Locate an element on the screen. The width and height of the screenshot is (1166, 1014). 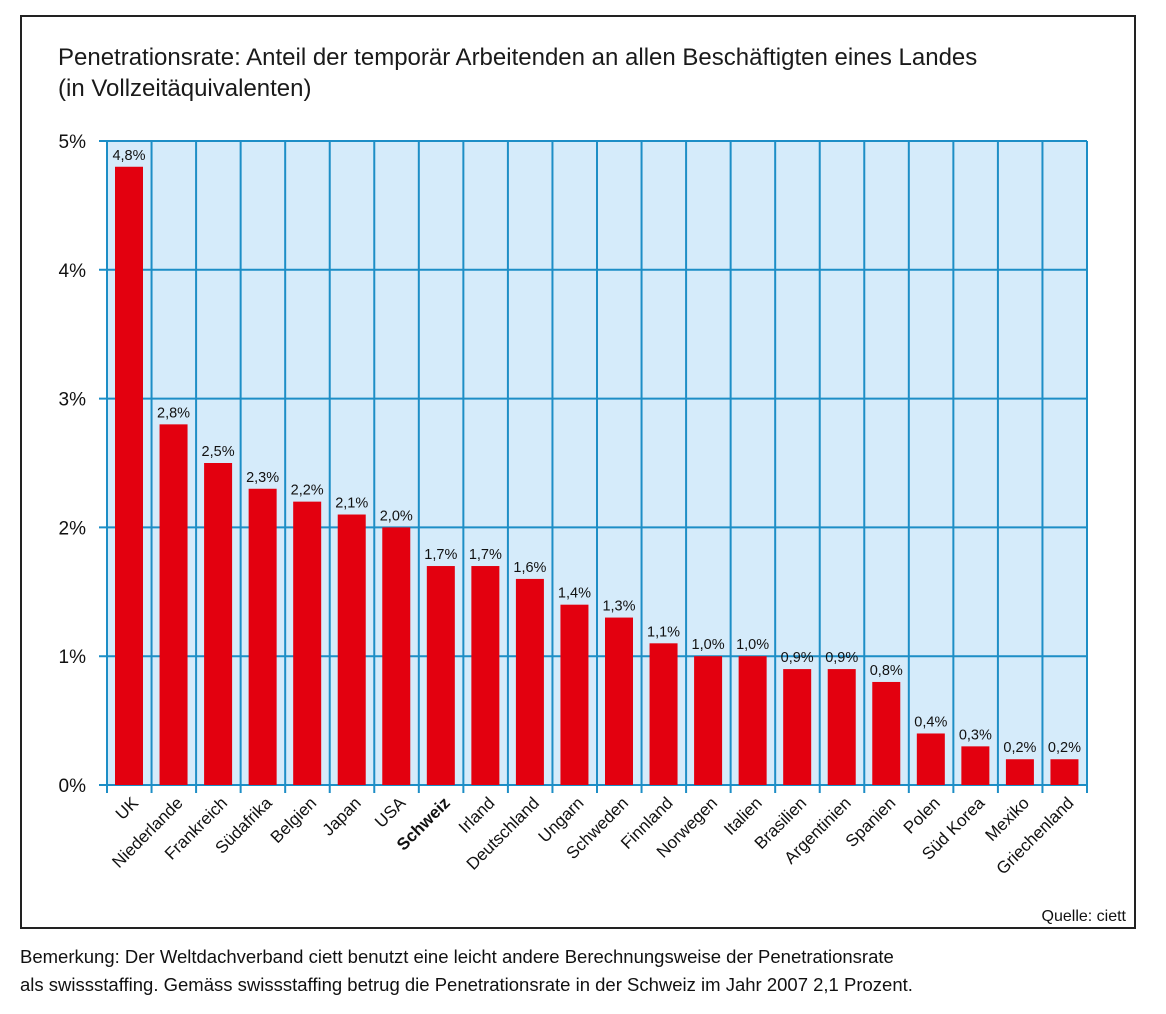
x-tick-label: Japan is located at coordinates (342, 816).